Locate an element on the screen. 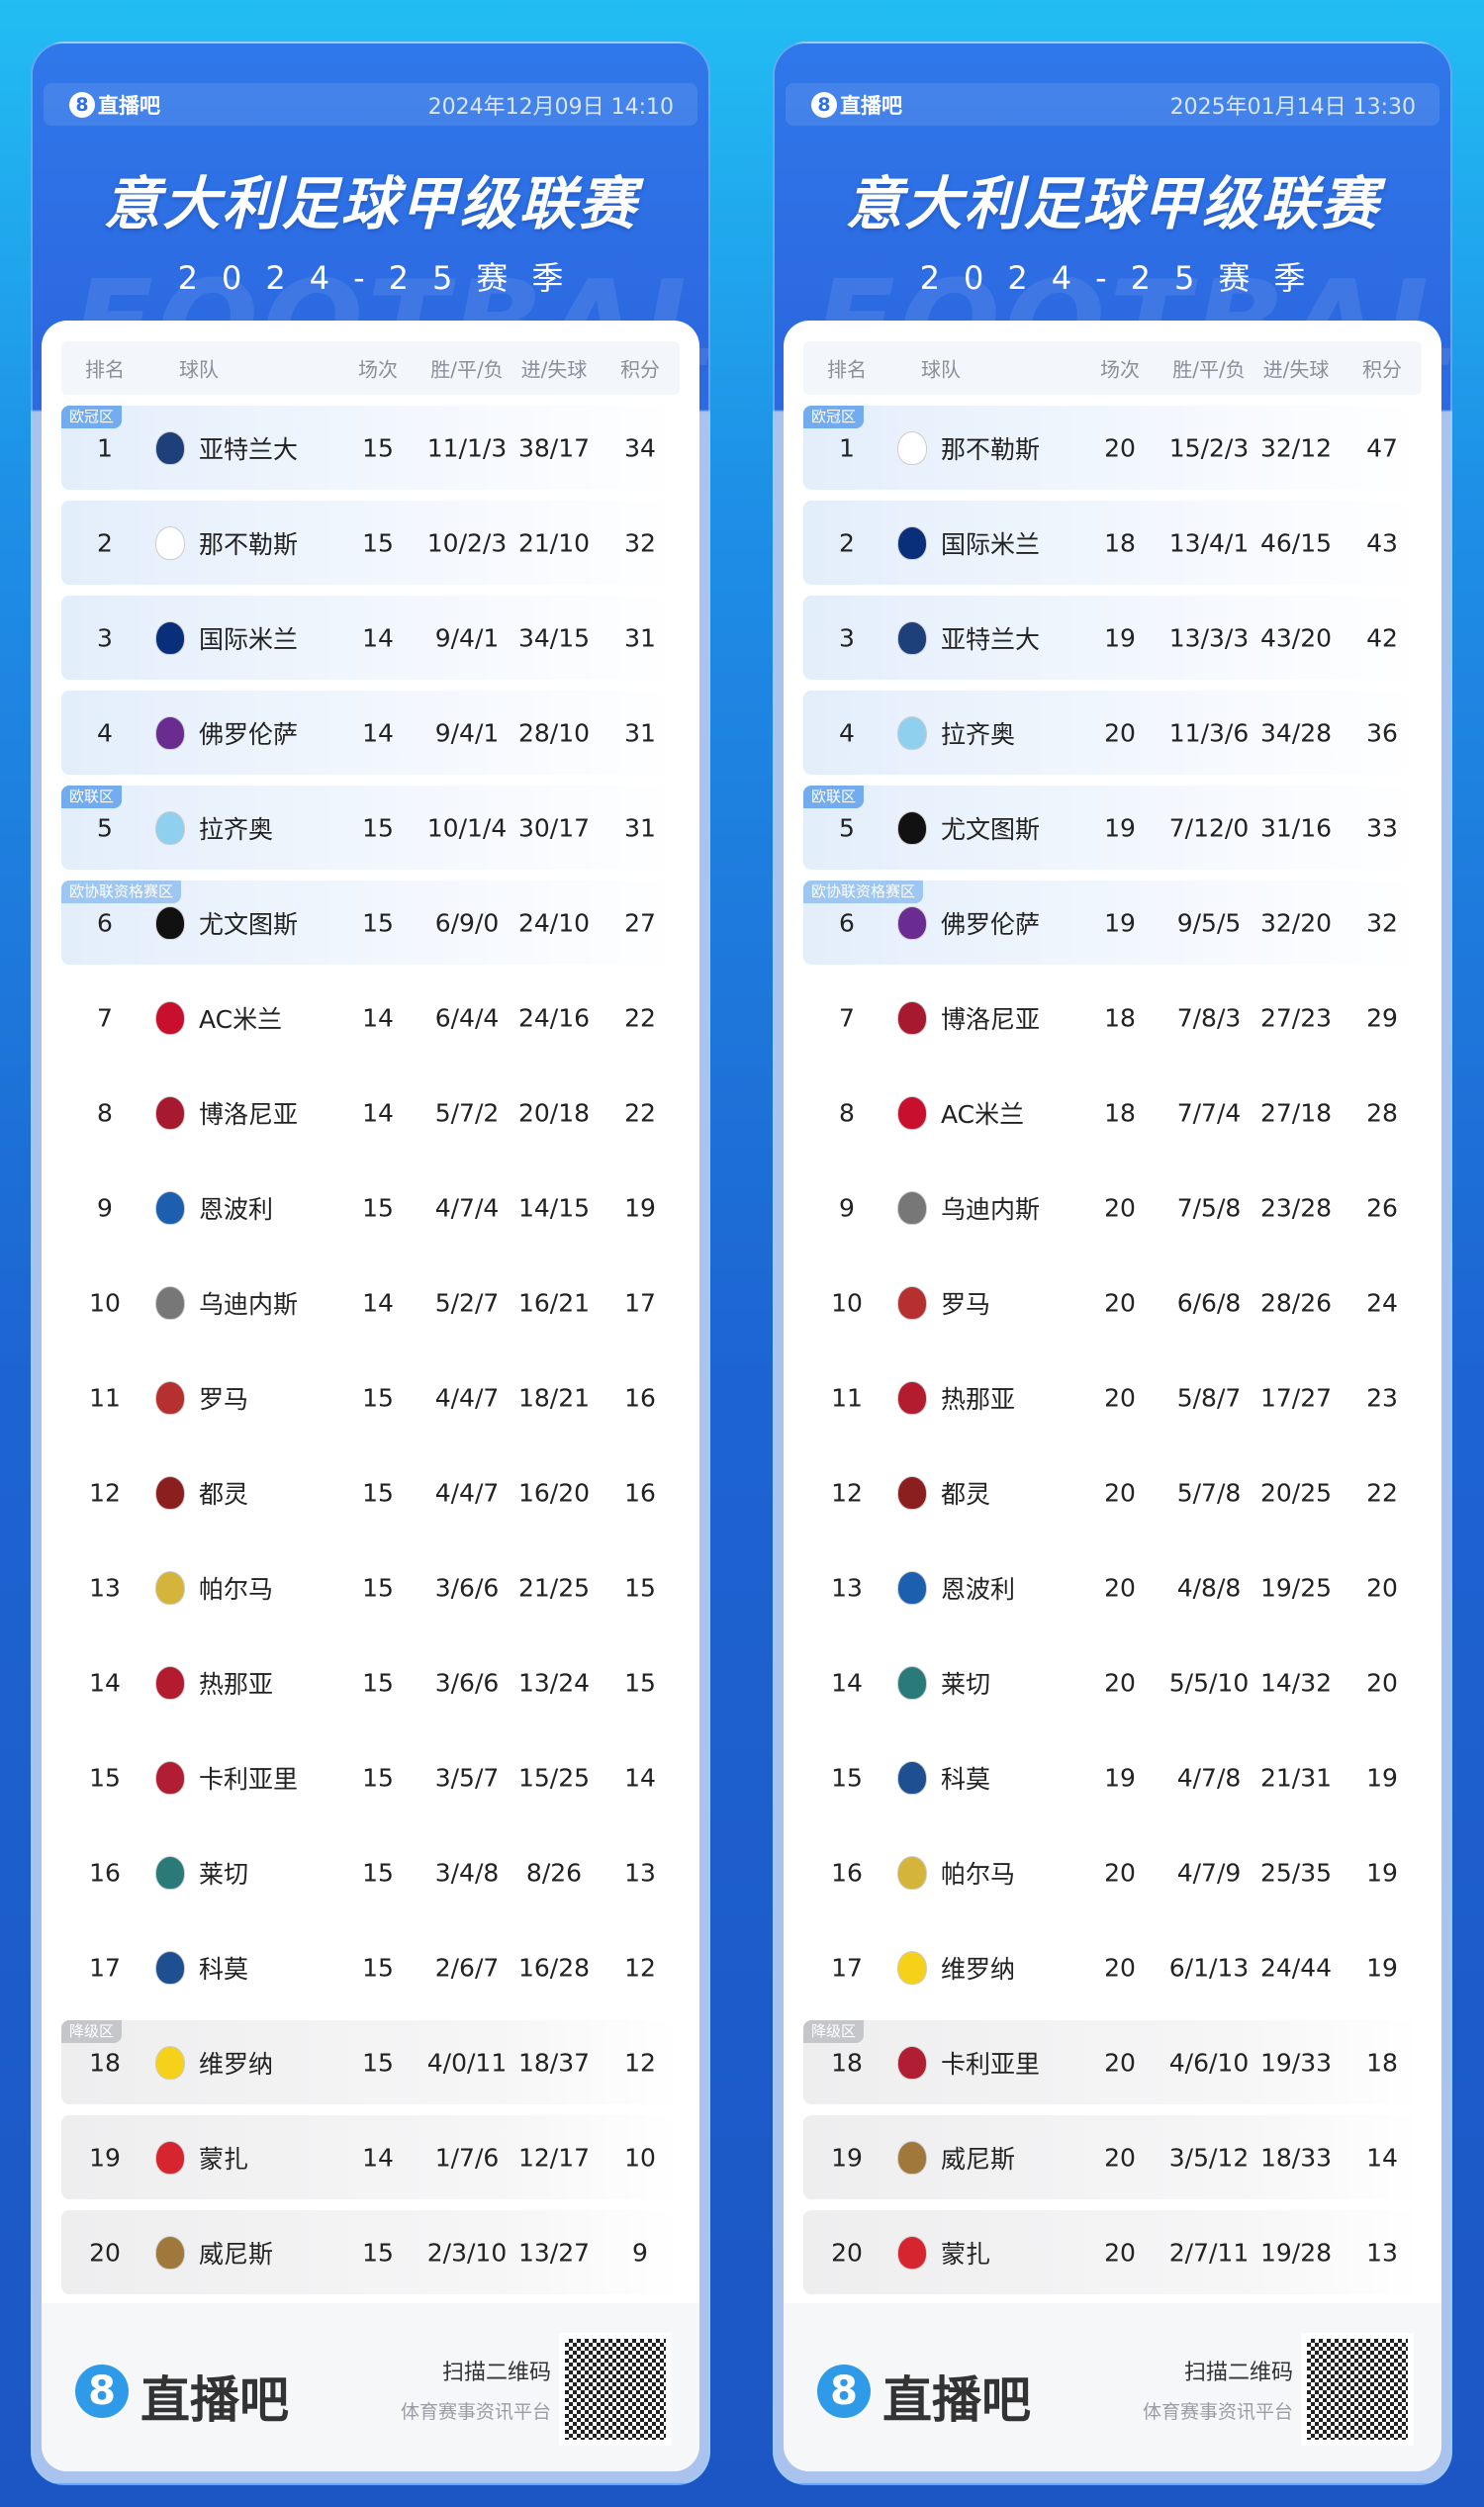 This screenshot has height=2507, width=1484. goals-cell: 21/25 is located at coordinates (554, 1587).